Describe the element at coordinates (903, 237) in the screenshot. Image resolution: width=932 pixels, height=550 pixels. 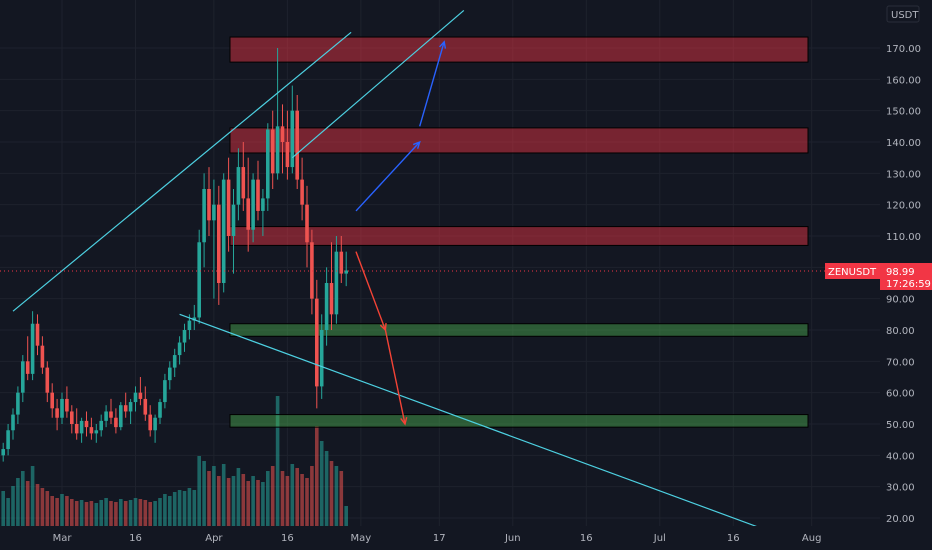
I see `y-tick-label: 110.00` at that location.